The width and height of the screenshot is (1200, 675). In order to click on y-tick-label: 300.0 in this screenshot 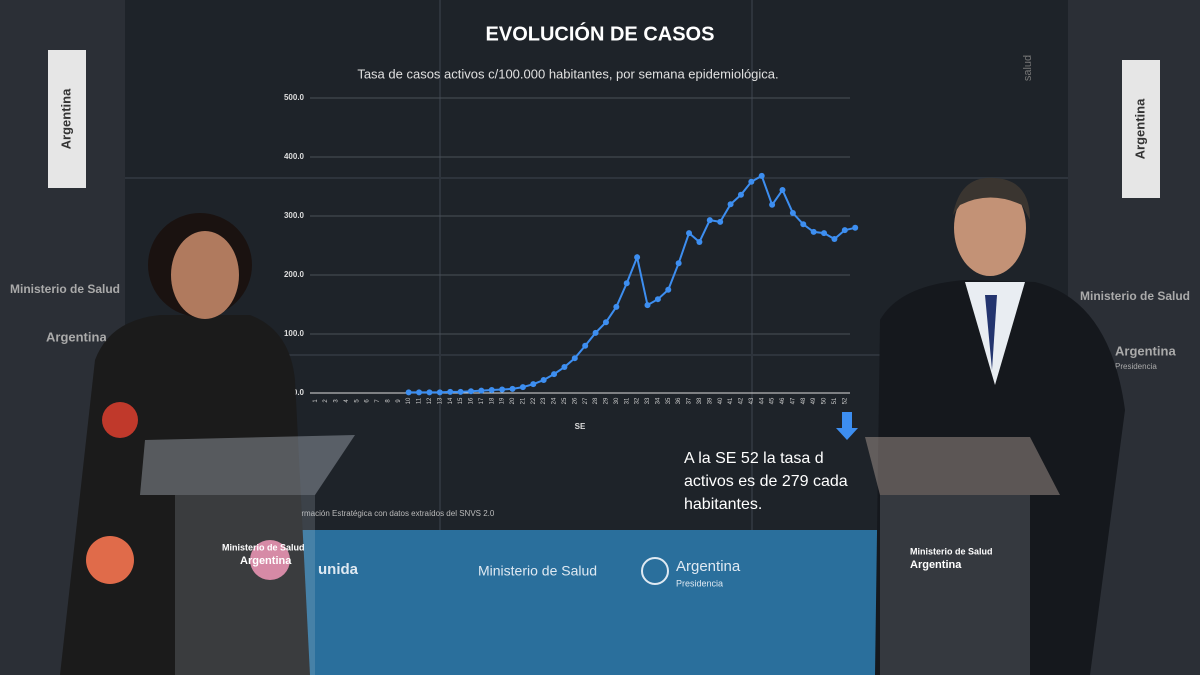, I will do `click(294, 215)`.